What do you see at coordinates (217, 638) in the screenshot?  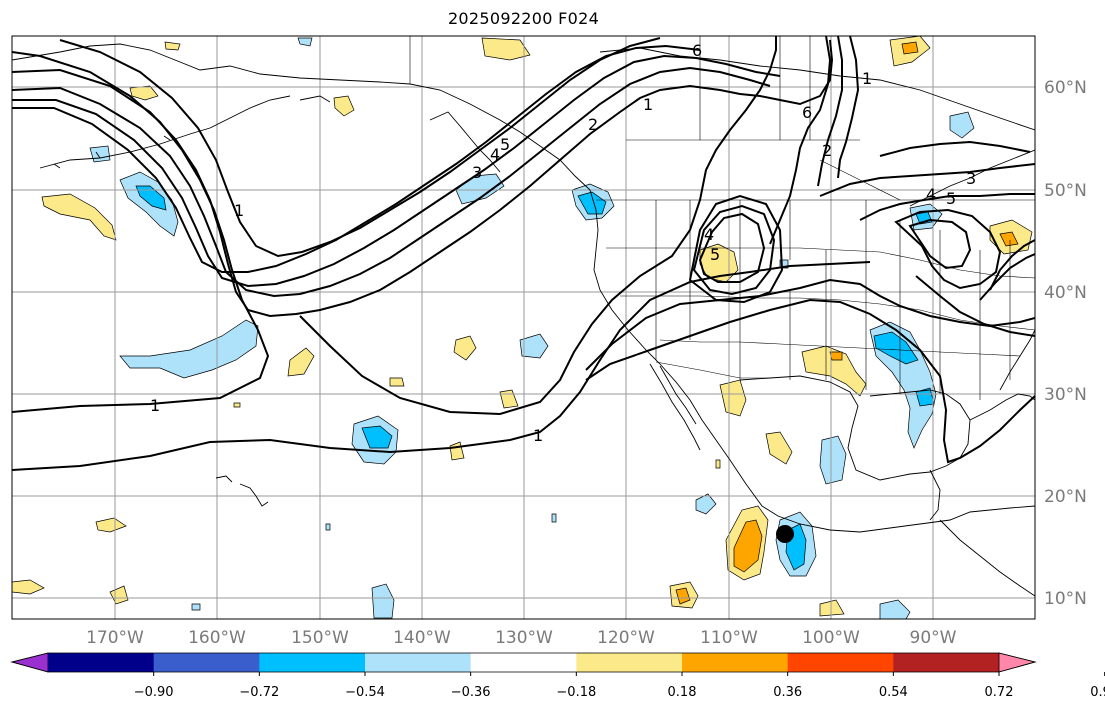 I see `lon-label: 160°W` at bounding box center [217, 638].